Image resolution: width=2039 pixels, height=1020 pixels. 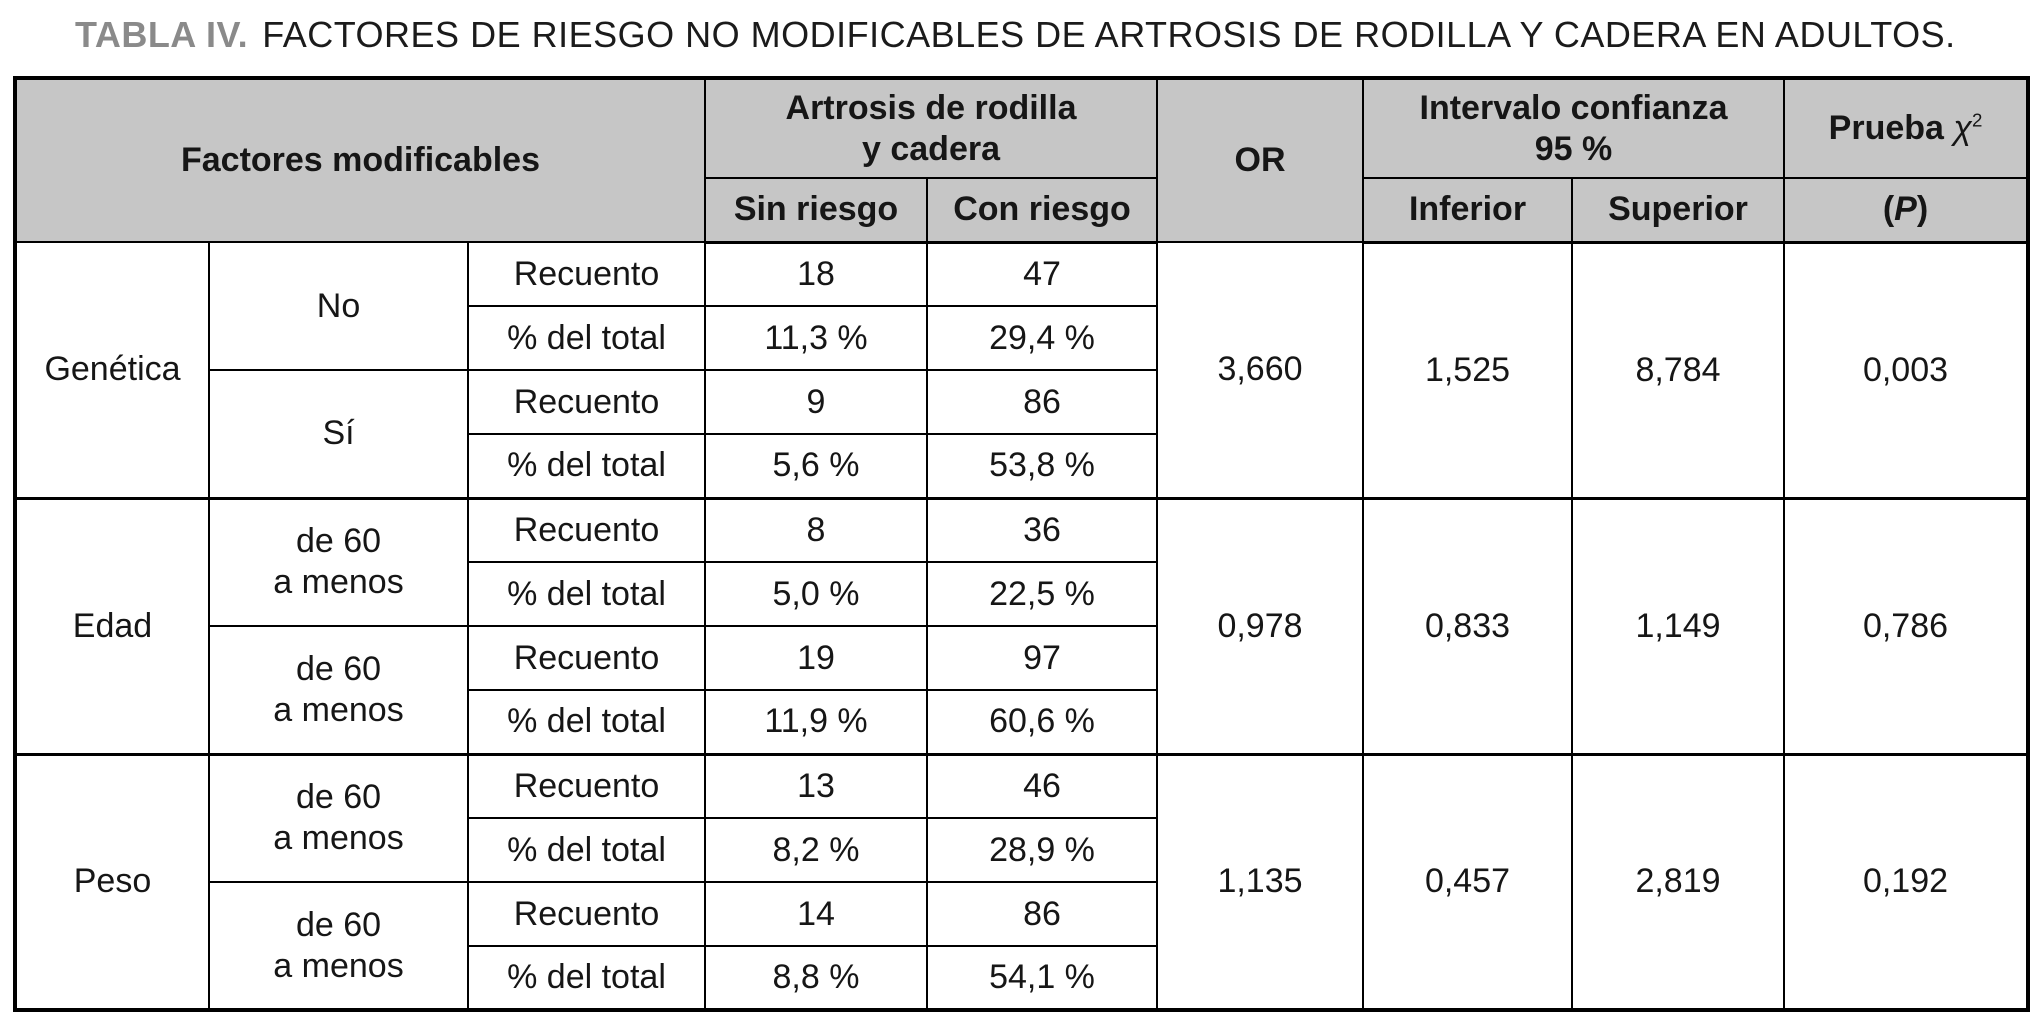 What do you see at coordinates (816, 402) in the screenshot?
I see `value-cell: 9` at bounding box center [816, 402].